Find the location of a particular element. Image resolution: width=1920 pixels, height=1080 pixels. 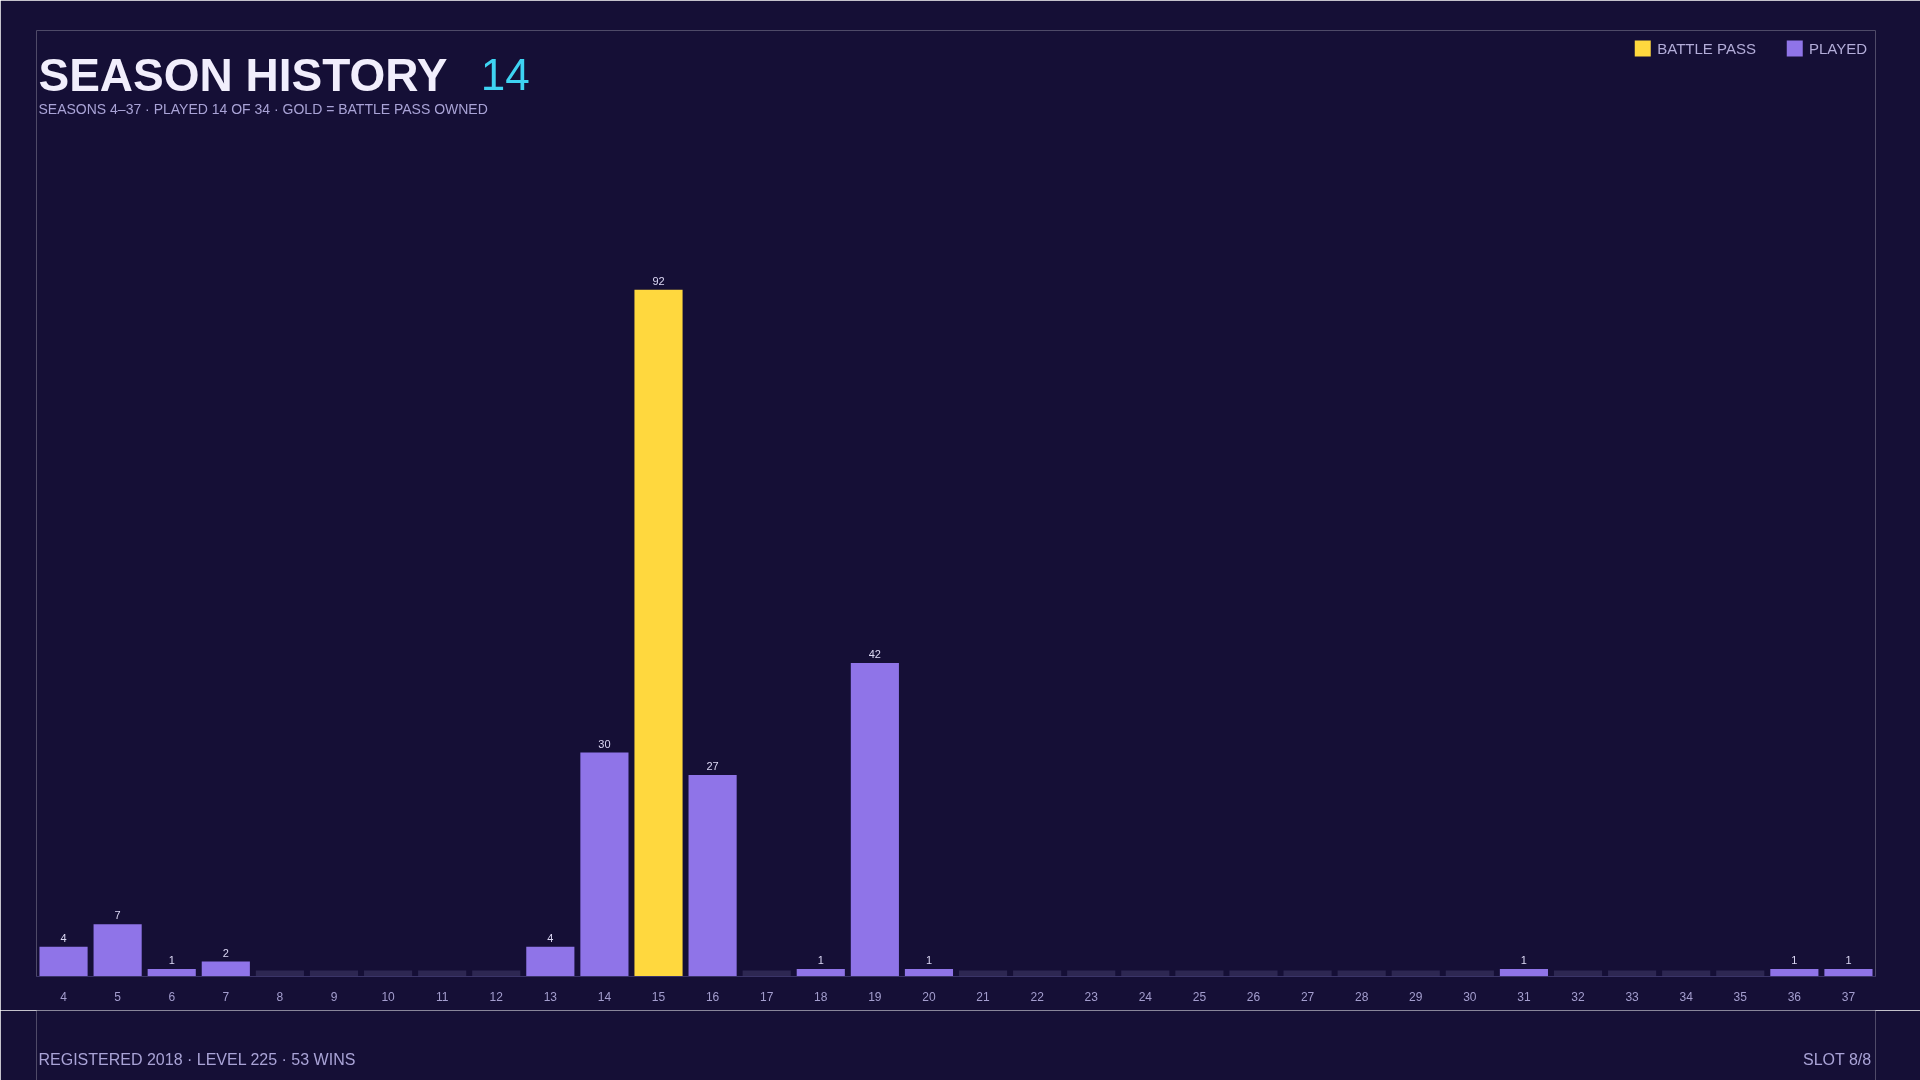

x-tick-label: 30 is located at coordinates (1470, 996).